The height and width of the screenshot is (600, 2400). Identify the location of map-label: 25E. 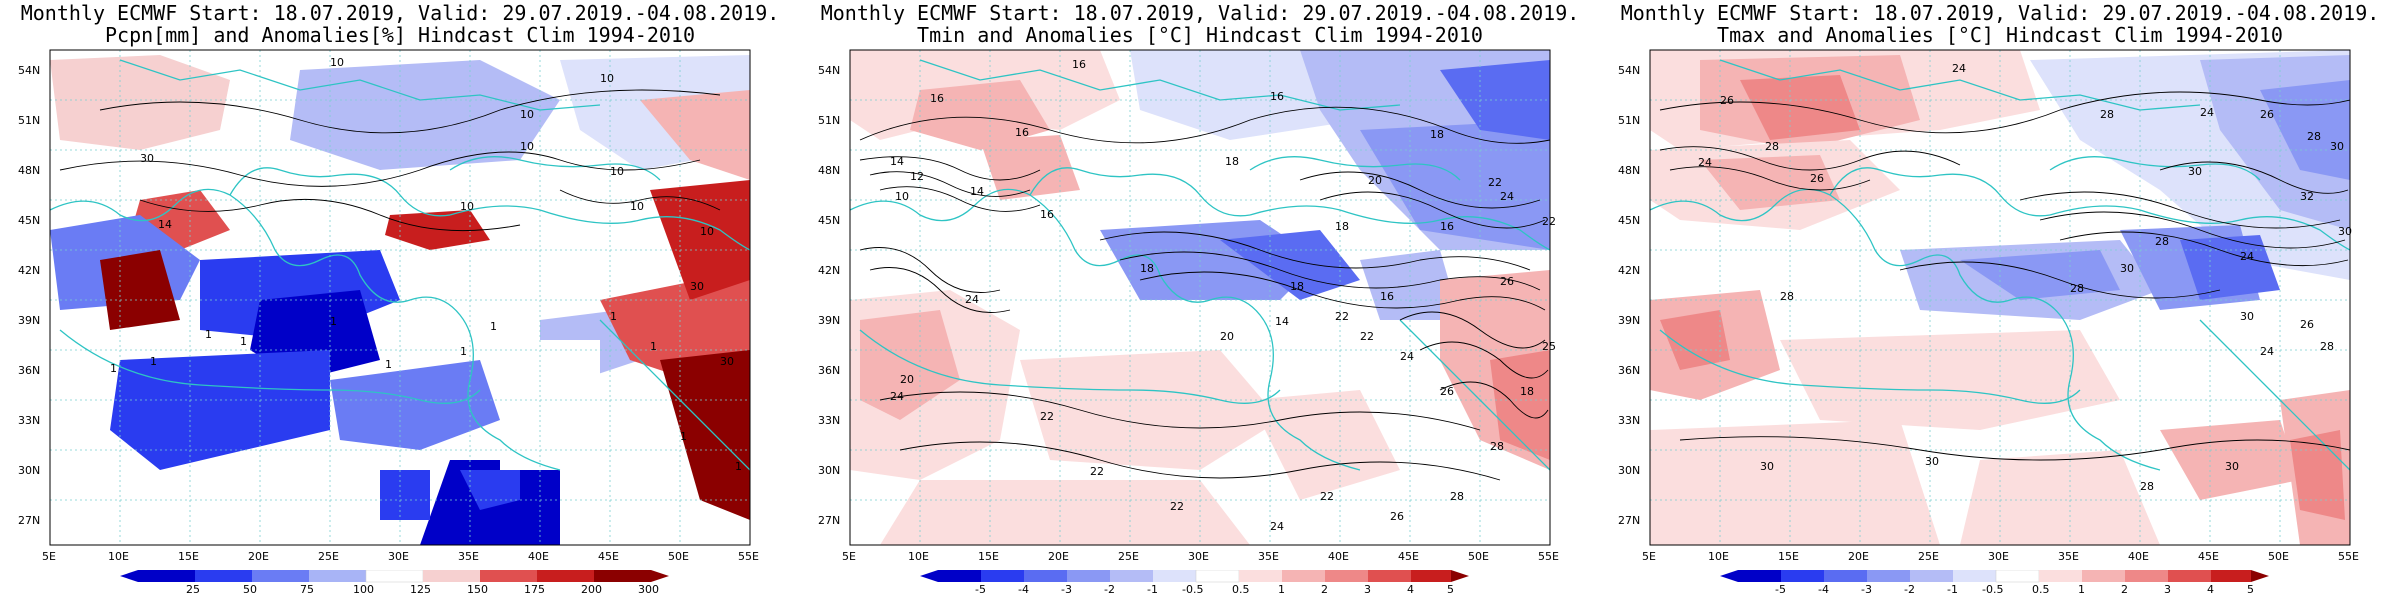
(1928, 556).